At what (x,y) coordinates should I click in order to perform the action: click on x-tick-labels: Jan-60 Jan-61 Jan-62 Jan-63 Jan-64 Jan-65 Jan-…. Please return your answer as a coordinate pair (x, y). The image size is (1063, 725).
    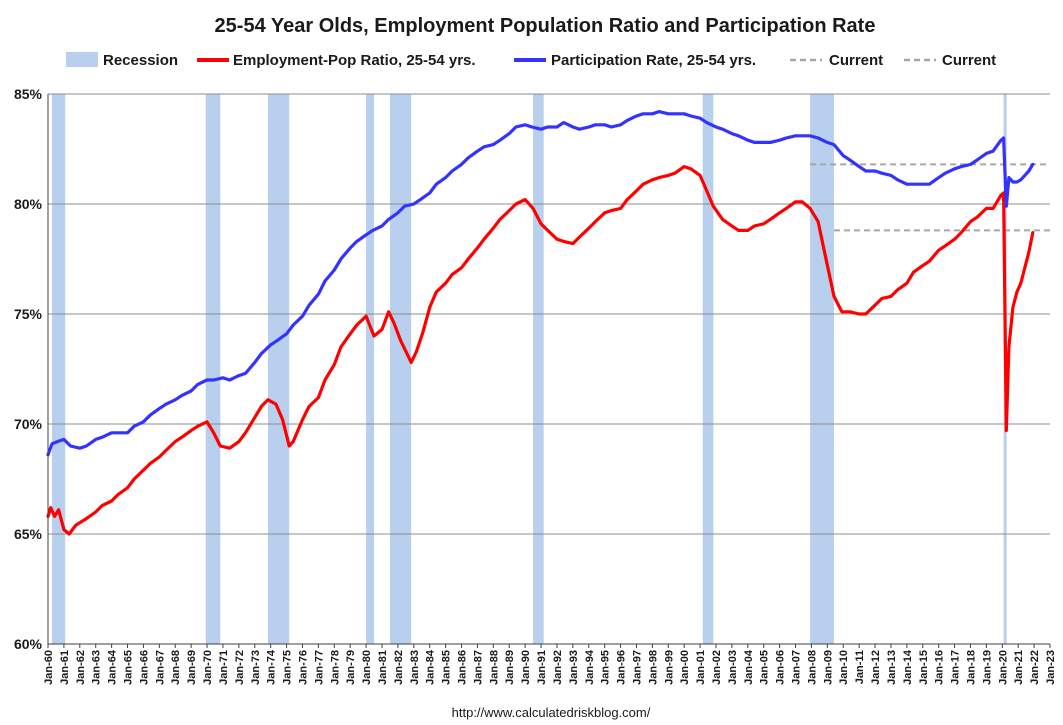
    Looking at the image, I should click on (550, 667).